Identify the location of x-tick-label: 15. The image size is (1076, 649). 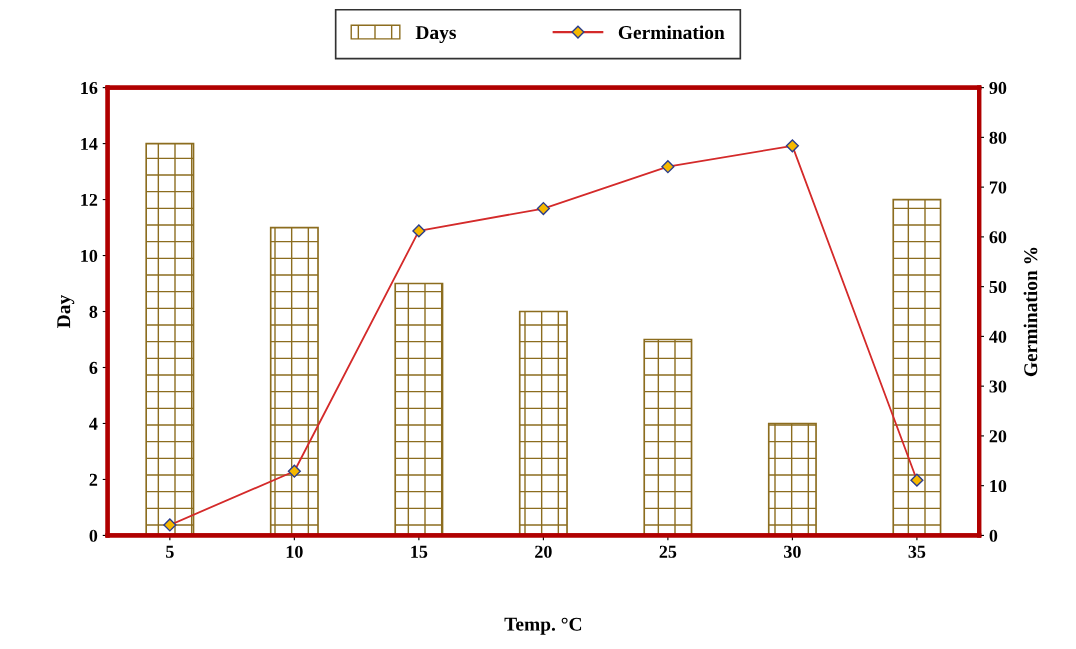
(419, 551).